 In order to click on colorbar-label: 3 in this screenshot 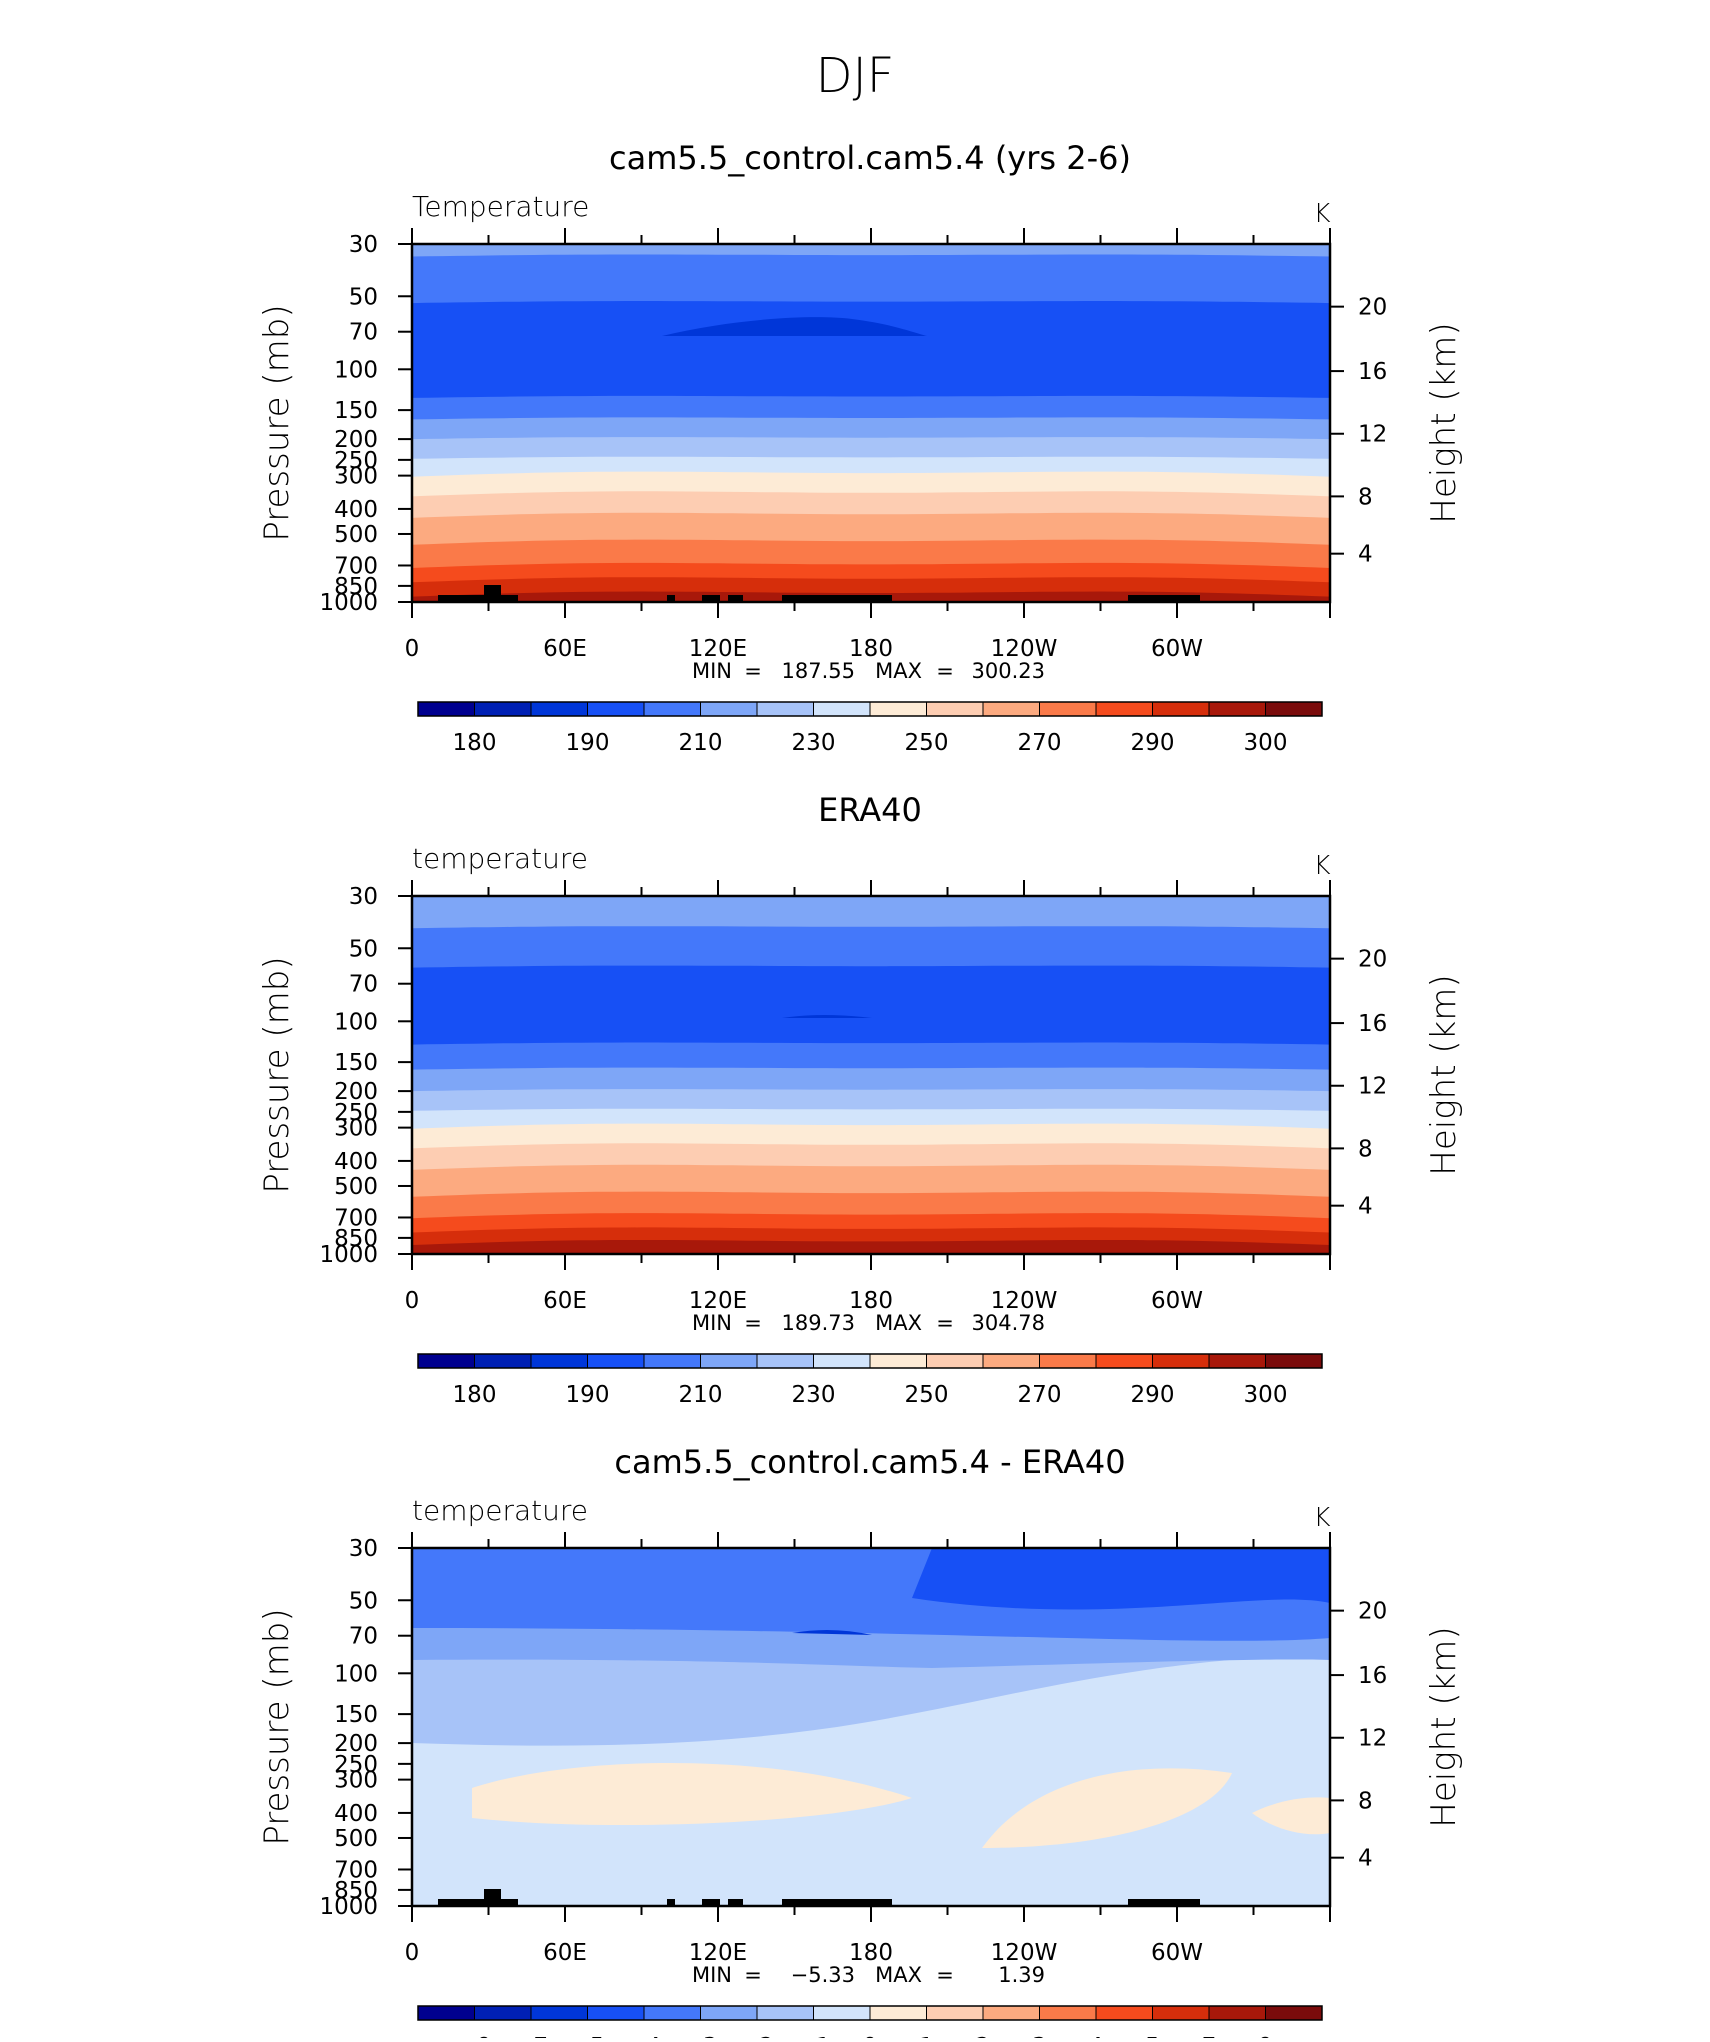, I will do `click(1039, 2036)`.